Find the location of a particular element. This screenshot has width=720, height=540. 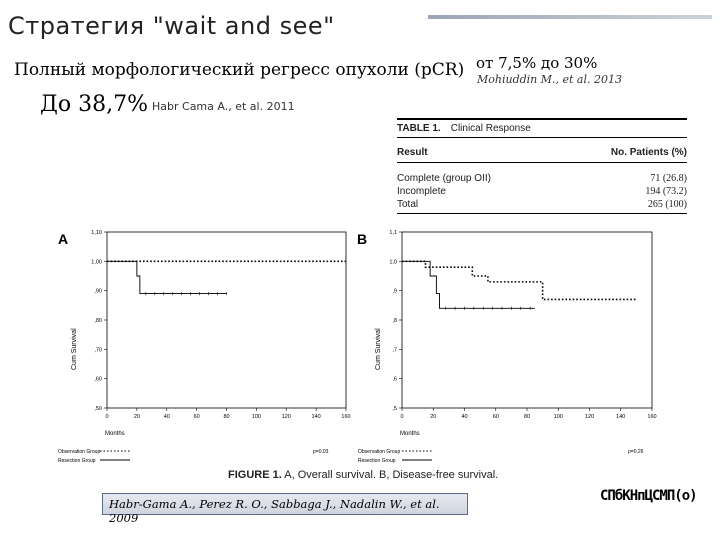

row-result: Complete (group OII) is located at coordinates (444, 178).